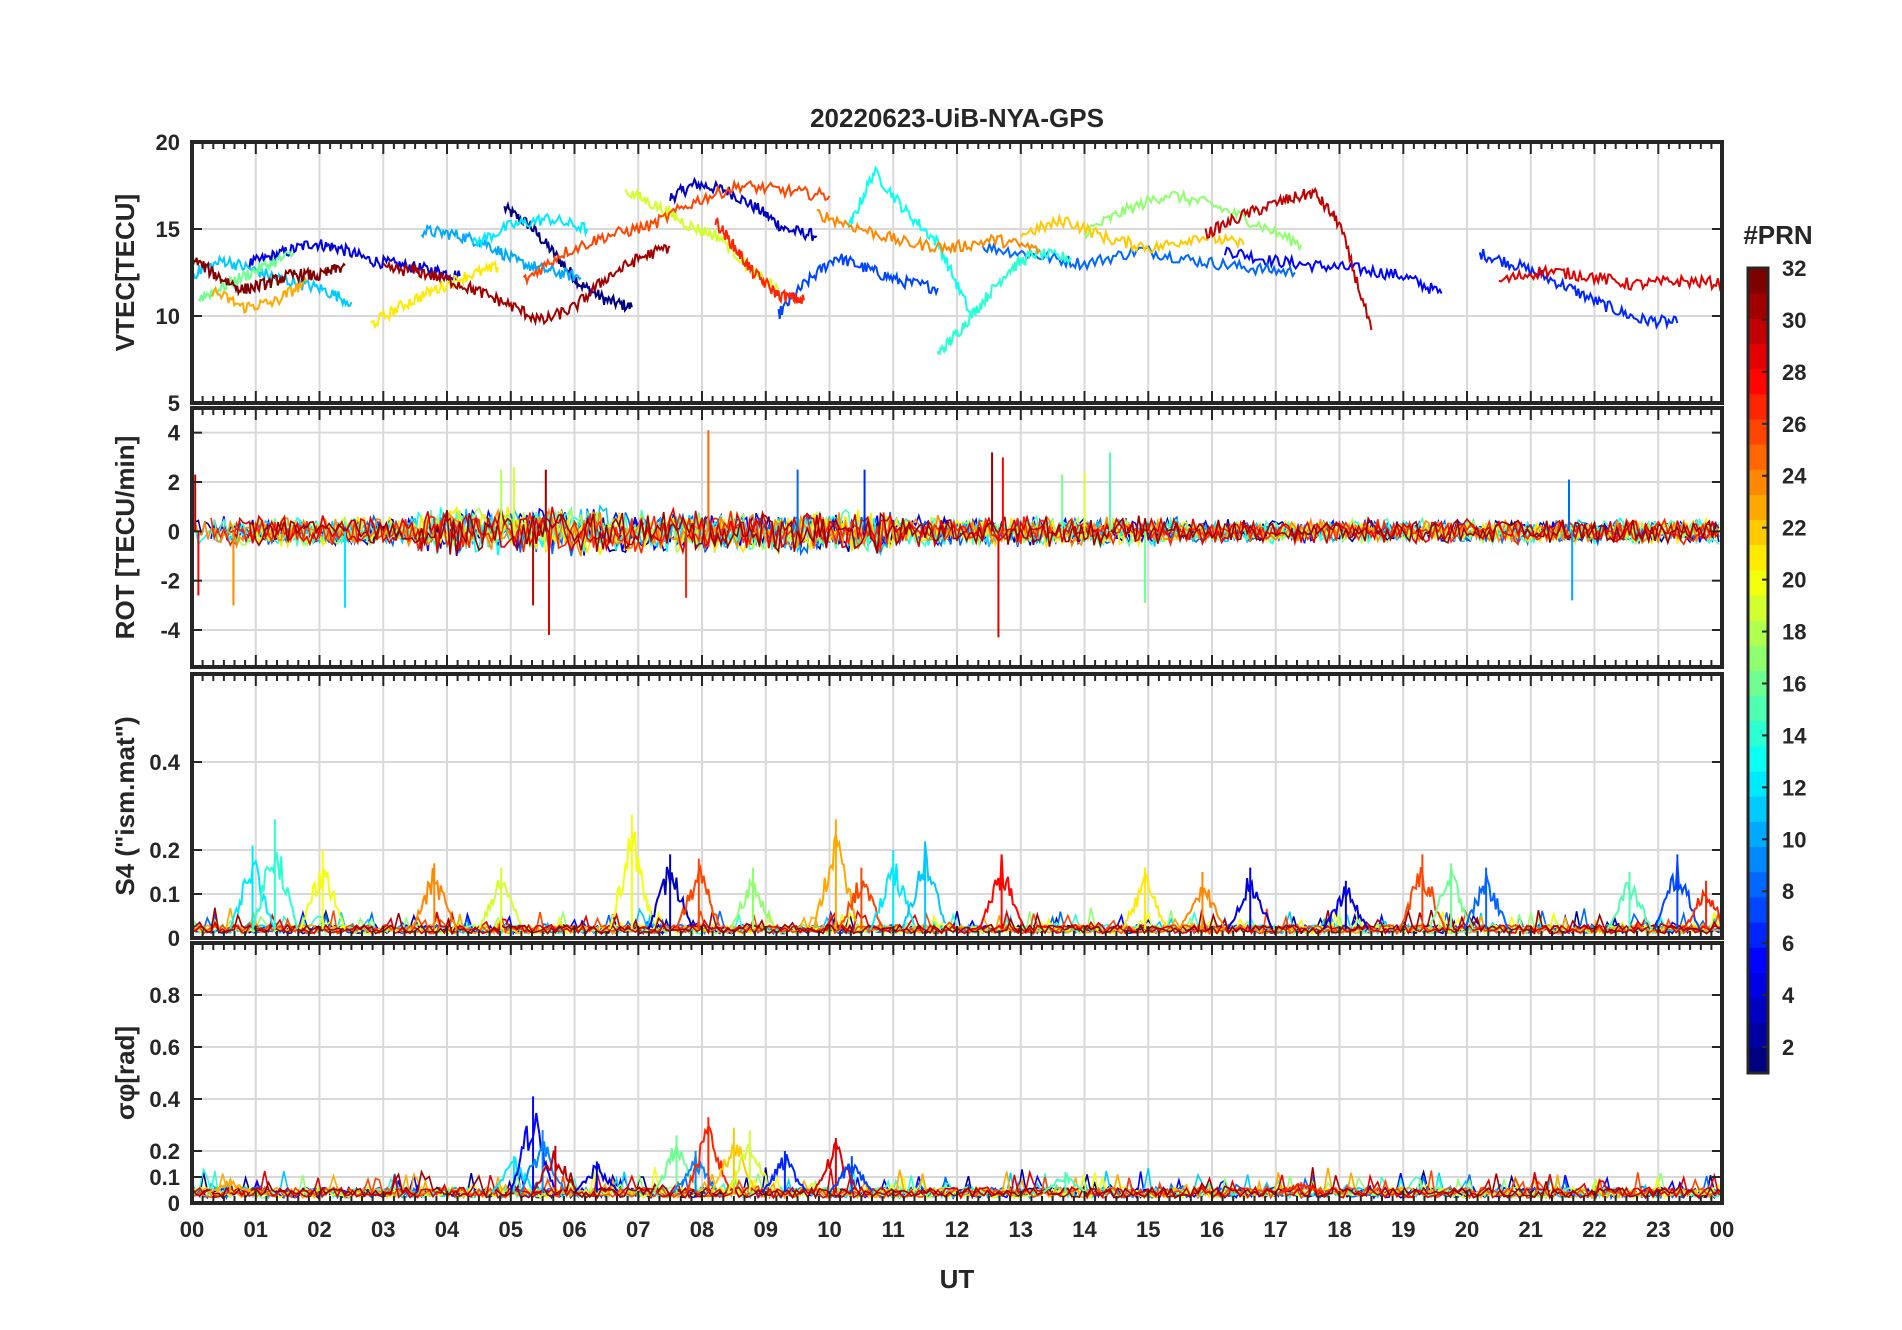  I want to click on prn-11-line, so click(272, 281).